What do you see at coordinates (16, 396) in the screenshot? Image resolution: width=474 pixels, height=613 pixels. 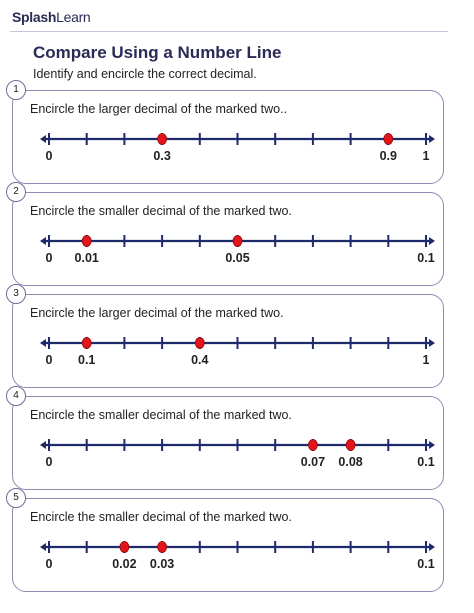 I see `question-number: 4` at bounding box center [16, 396].